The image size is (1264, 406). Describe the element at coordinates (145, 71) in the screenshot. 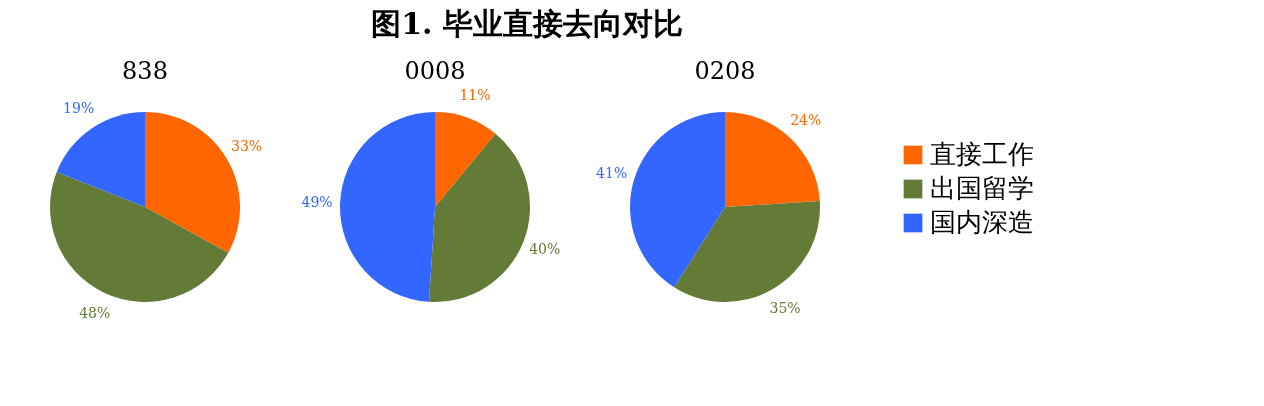

I see `chart-title: 838` at that location.